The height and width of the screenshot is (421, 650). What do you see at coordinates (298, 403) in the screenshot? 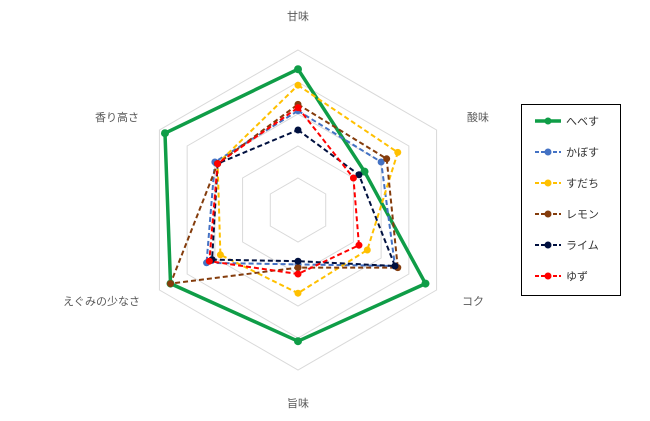
I see `axis-label-3: 旨味` at bounding box center [298, 403].